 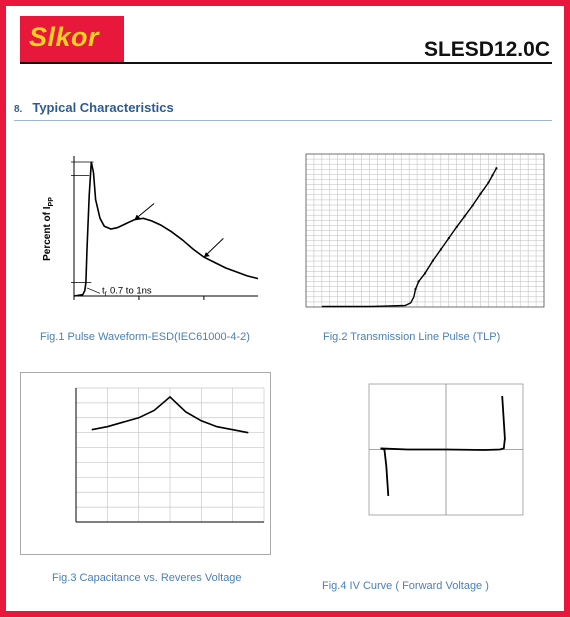 I want to click on pulse-waveform-chart: Percent of IPP tr 0.7 to 1ns, so click(x=150, y=228).